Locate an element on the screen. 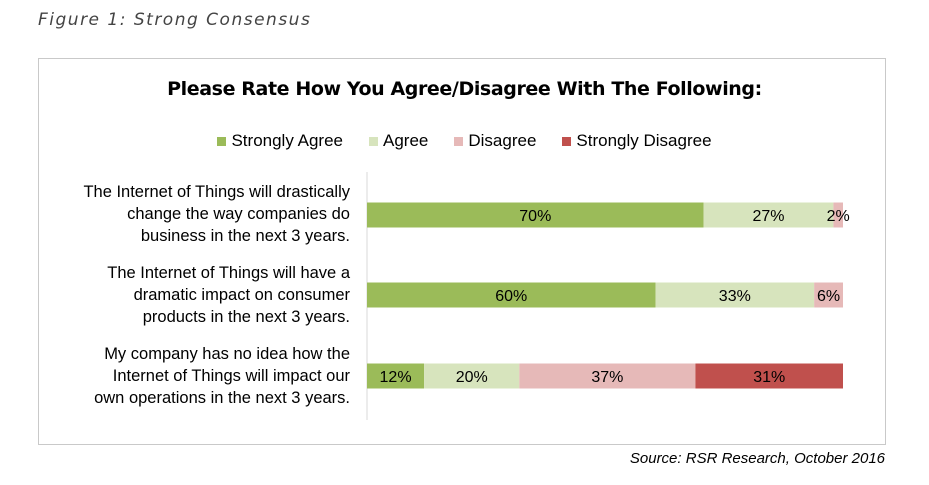 The image size is (929, 485). legend-swatch-disagree is located at coordinates (459, 141).